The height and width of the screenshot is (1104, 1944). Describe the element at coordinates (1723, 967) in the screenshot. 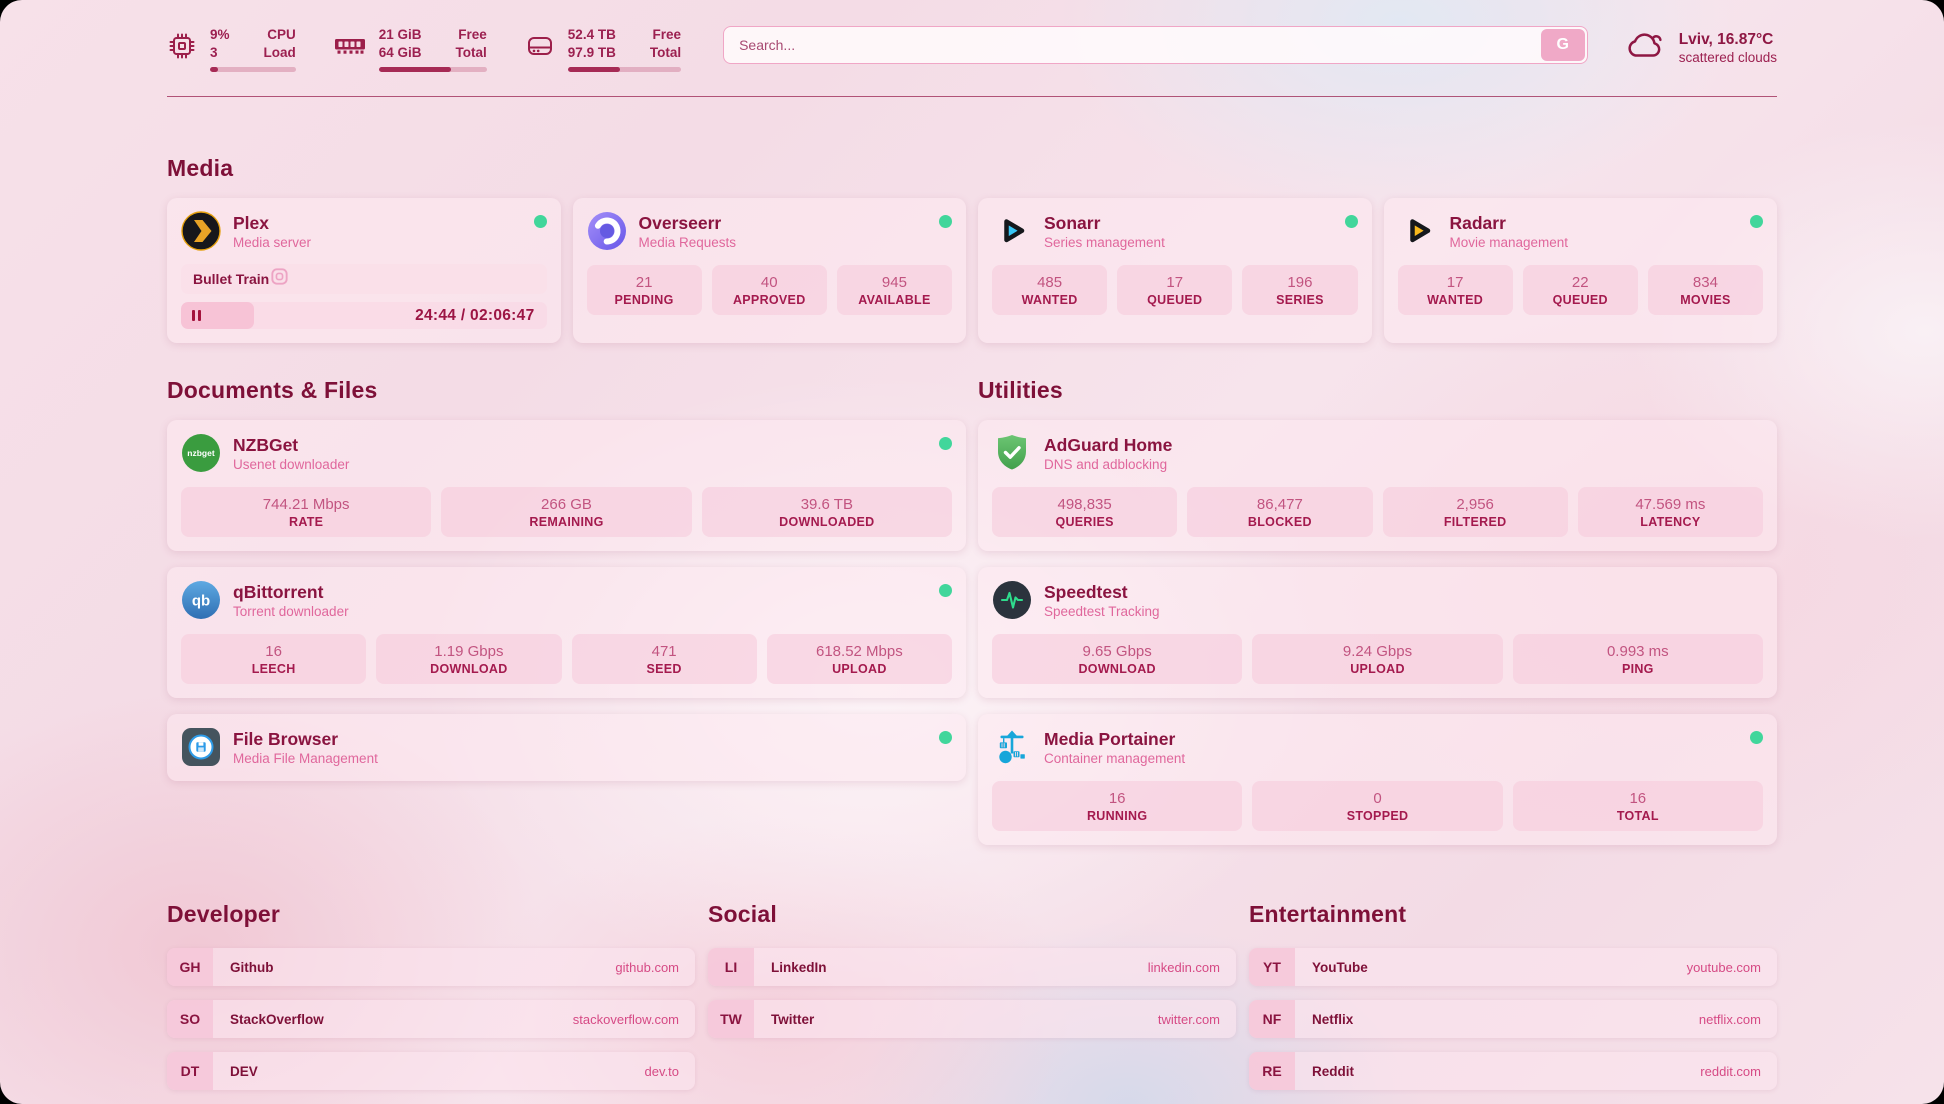

I see `link-url: youtube.com` at that location.